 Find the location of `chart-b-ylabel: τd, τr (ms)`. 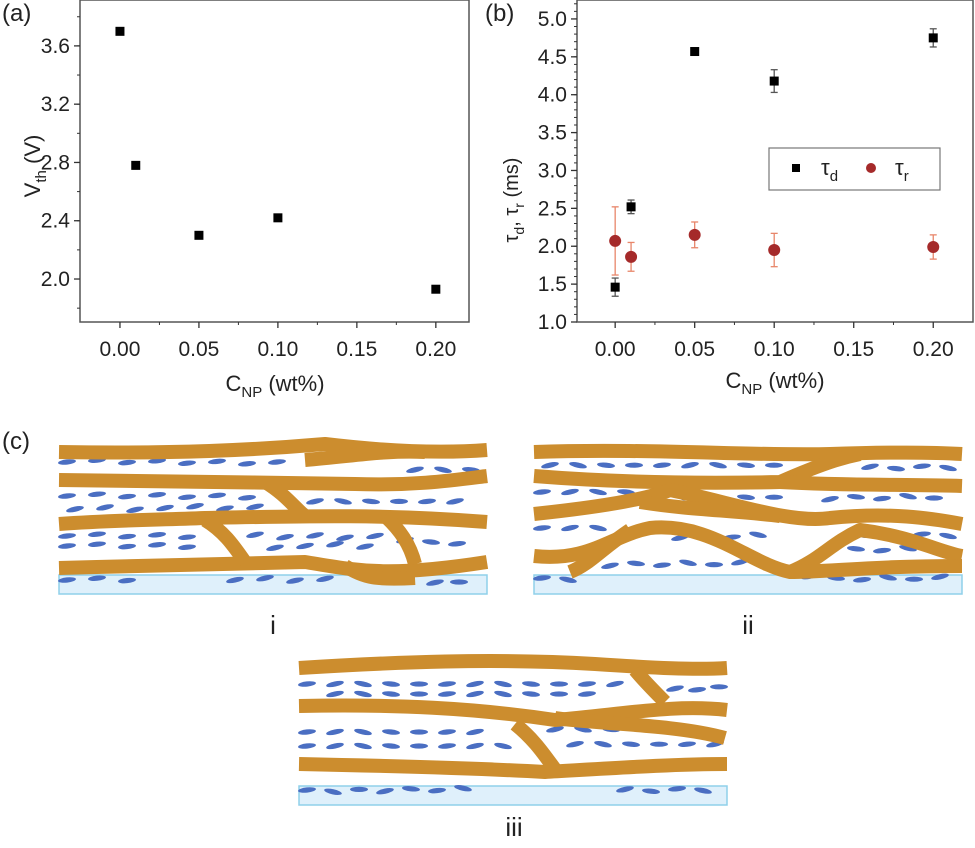

chart-b-ylabel: τd, τr (ms) is located at coordinates (514, 200).